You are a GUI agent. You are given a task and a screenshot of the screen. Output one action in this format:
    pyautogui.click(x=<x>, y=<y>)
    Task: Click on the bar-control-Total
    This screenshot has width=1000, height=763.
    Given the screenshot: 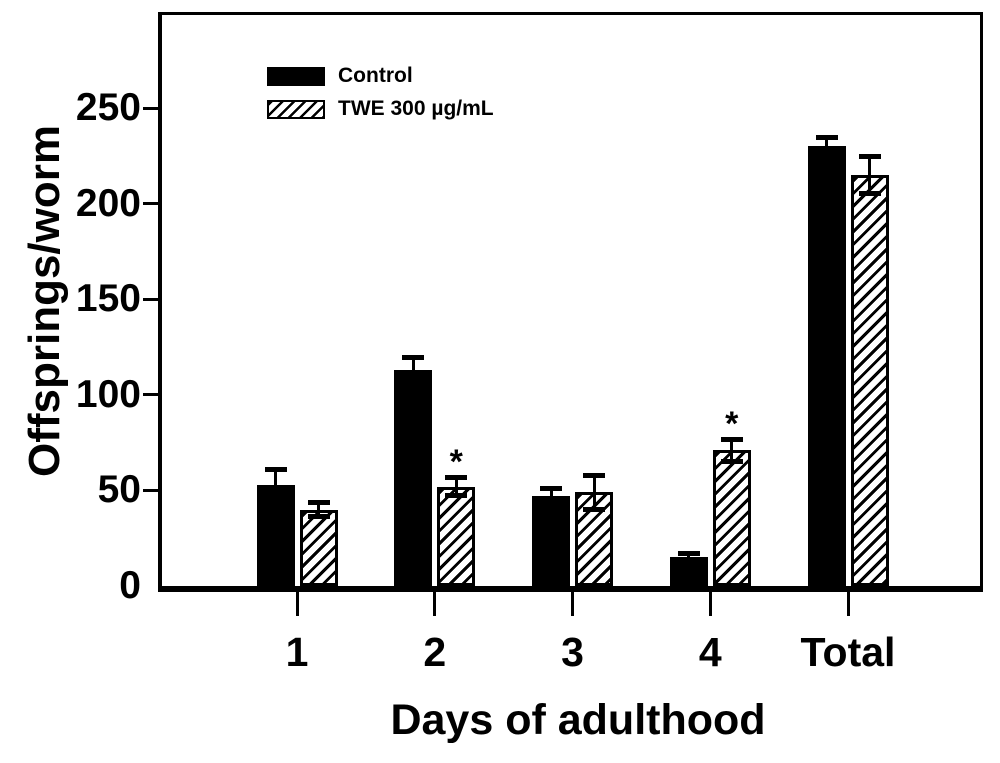 What is the action you would take?
    pyautogui.click(x=826, y=366)
    